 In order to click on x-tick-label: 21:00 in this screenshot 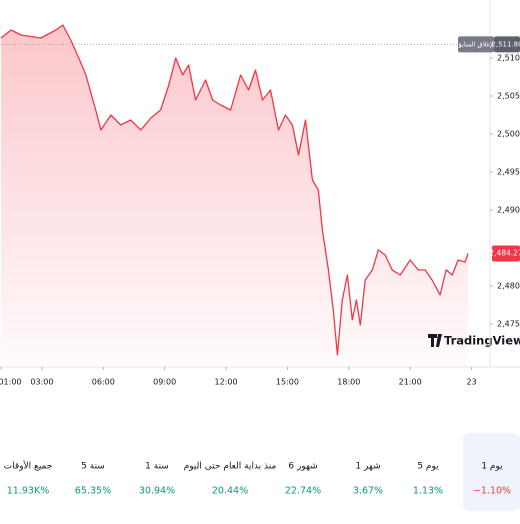, I will do `click(410, 382)`.